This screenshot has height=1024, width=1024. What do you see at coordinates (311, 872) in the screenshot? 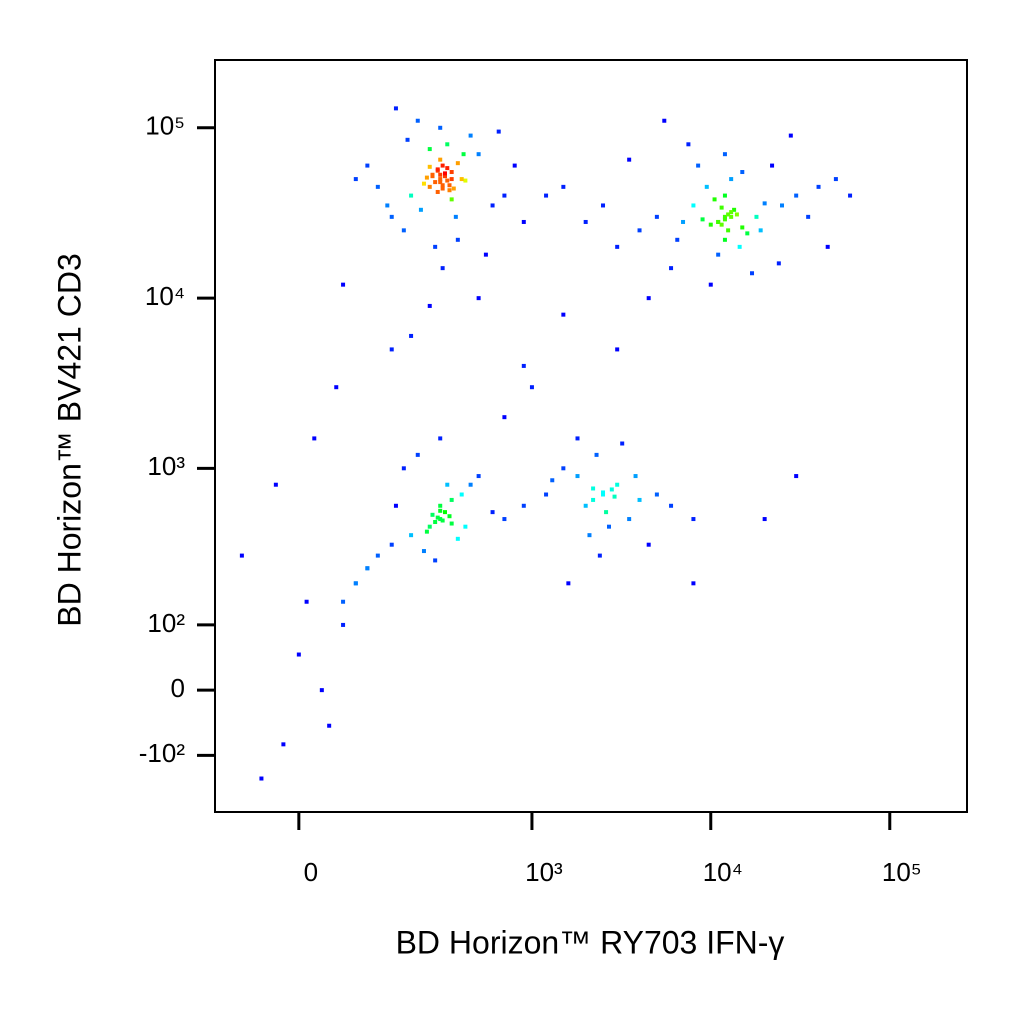
I see `x-tick-label: 0` at bounding box center [311, 872].